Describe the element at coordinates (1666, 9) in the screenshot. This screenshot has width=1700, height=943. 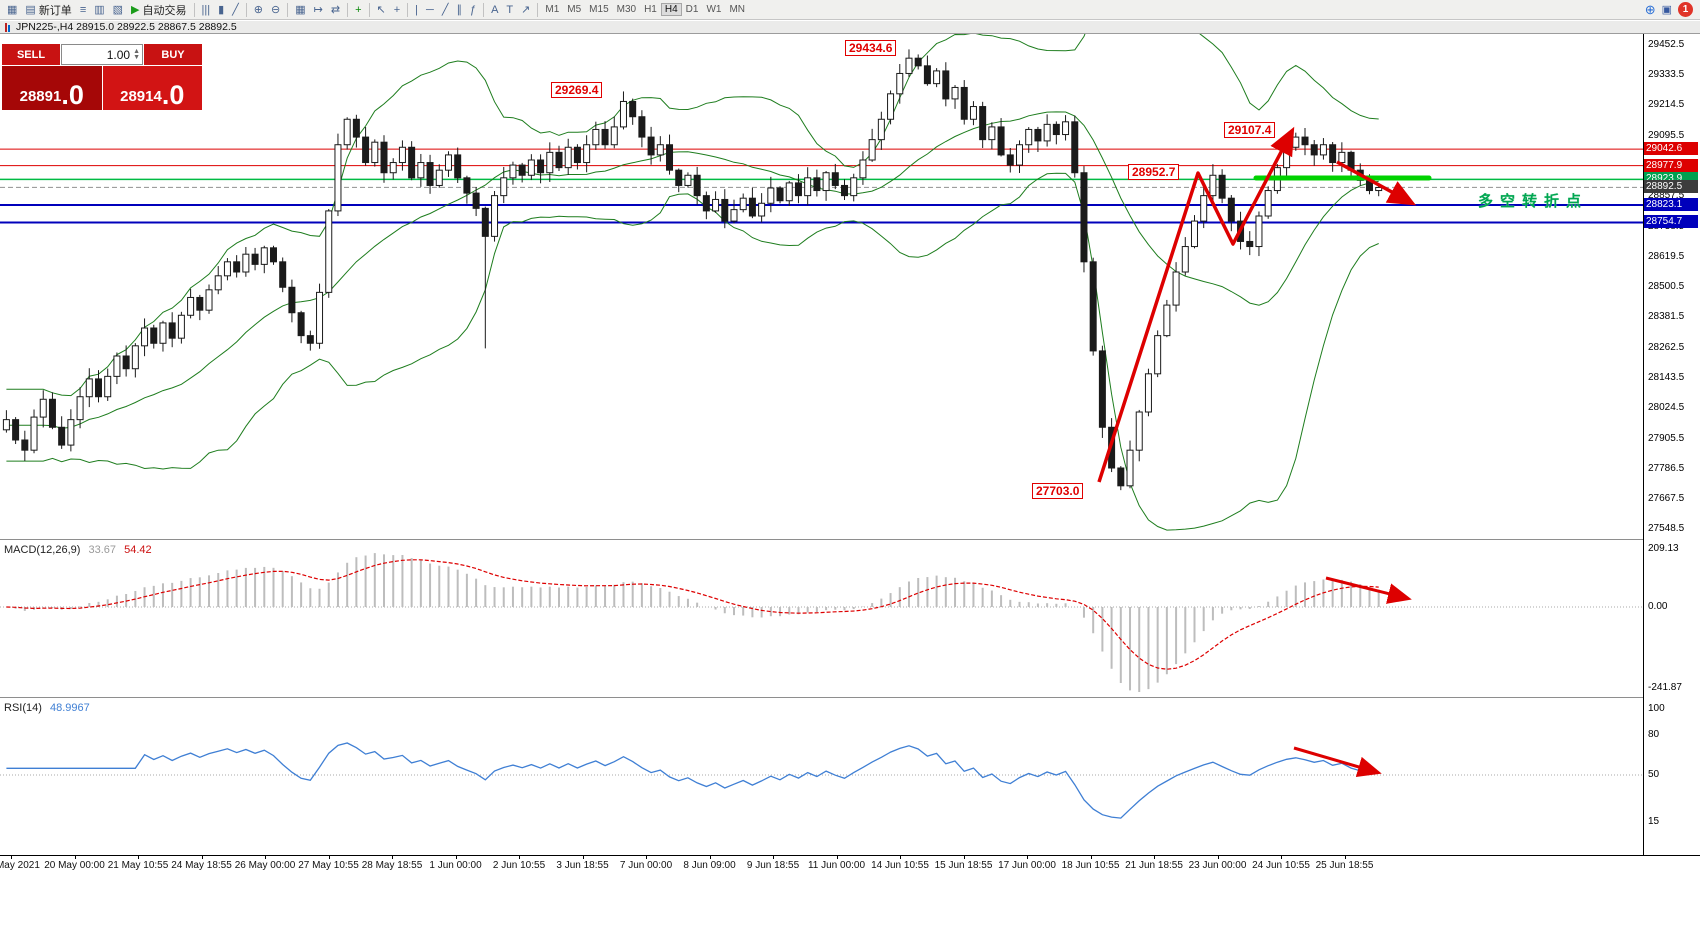
I see `screenshot-icon: ▣` at that location.